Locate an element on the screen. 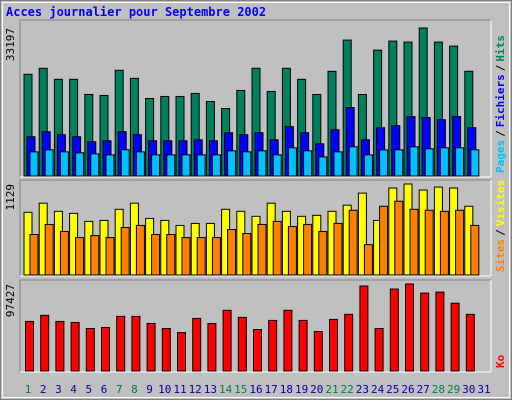 The height and width of the screenshot is (400, 512). x-tick-label: 11 is located at coordinates (179, 389).